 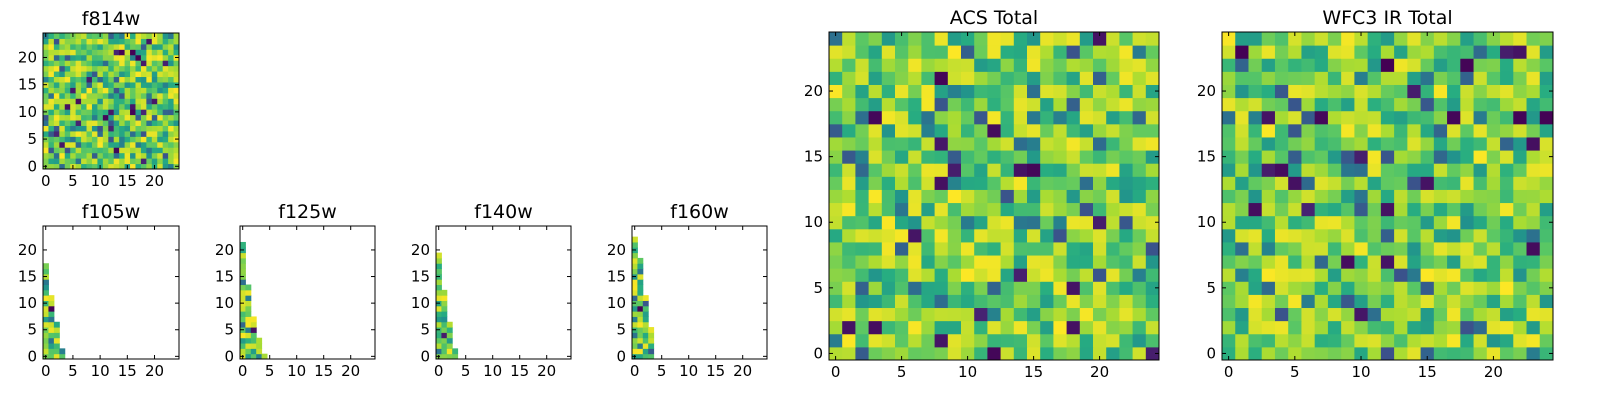 What do you see at coordinates (1206, 222) in the screenshot?
I see `y-tick-label: 10` at bounding box center [1206, 222].